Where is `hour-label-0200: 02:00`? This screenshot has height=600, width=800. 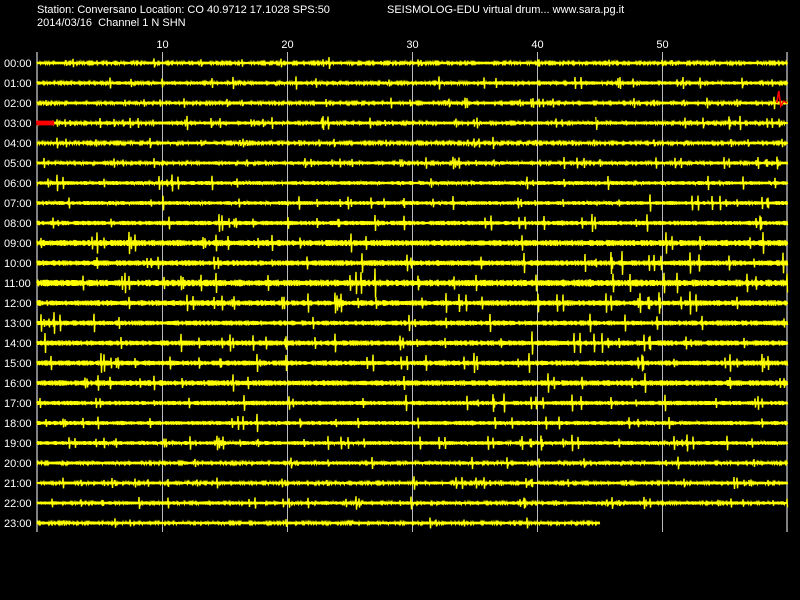
hour-label-0200: 02:00 is located at coordinates (18, 104).